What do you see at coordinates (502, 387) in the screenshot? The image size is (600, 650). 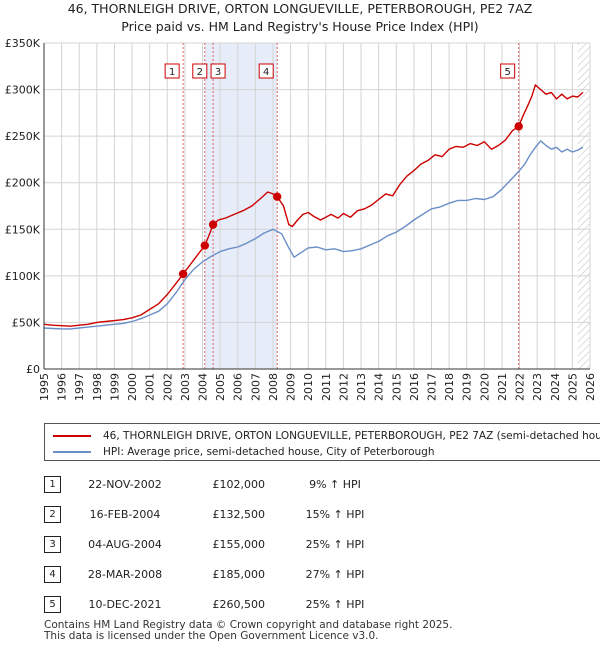 I see `x-tick-label: 2021` at bounding box center [502, 387].